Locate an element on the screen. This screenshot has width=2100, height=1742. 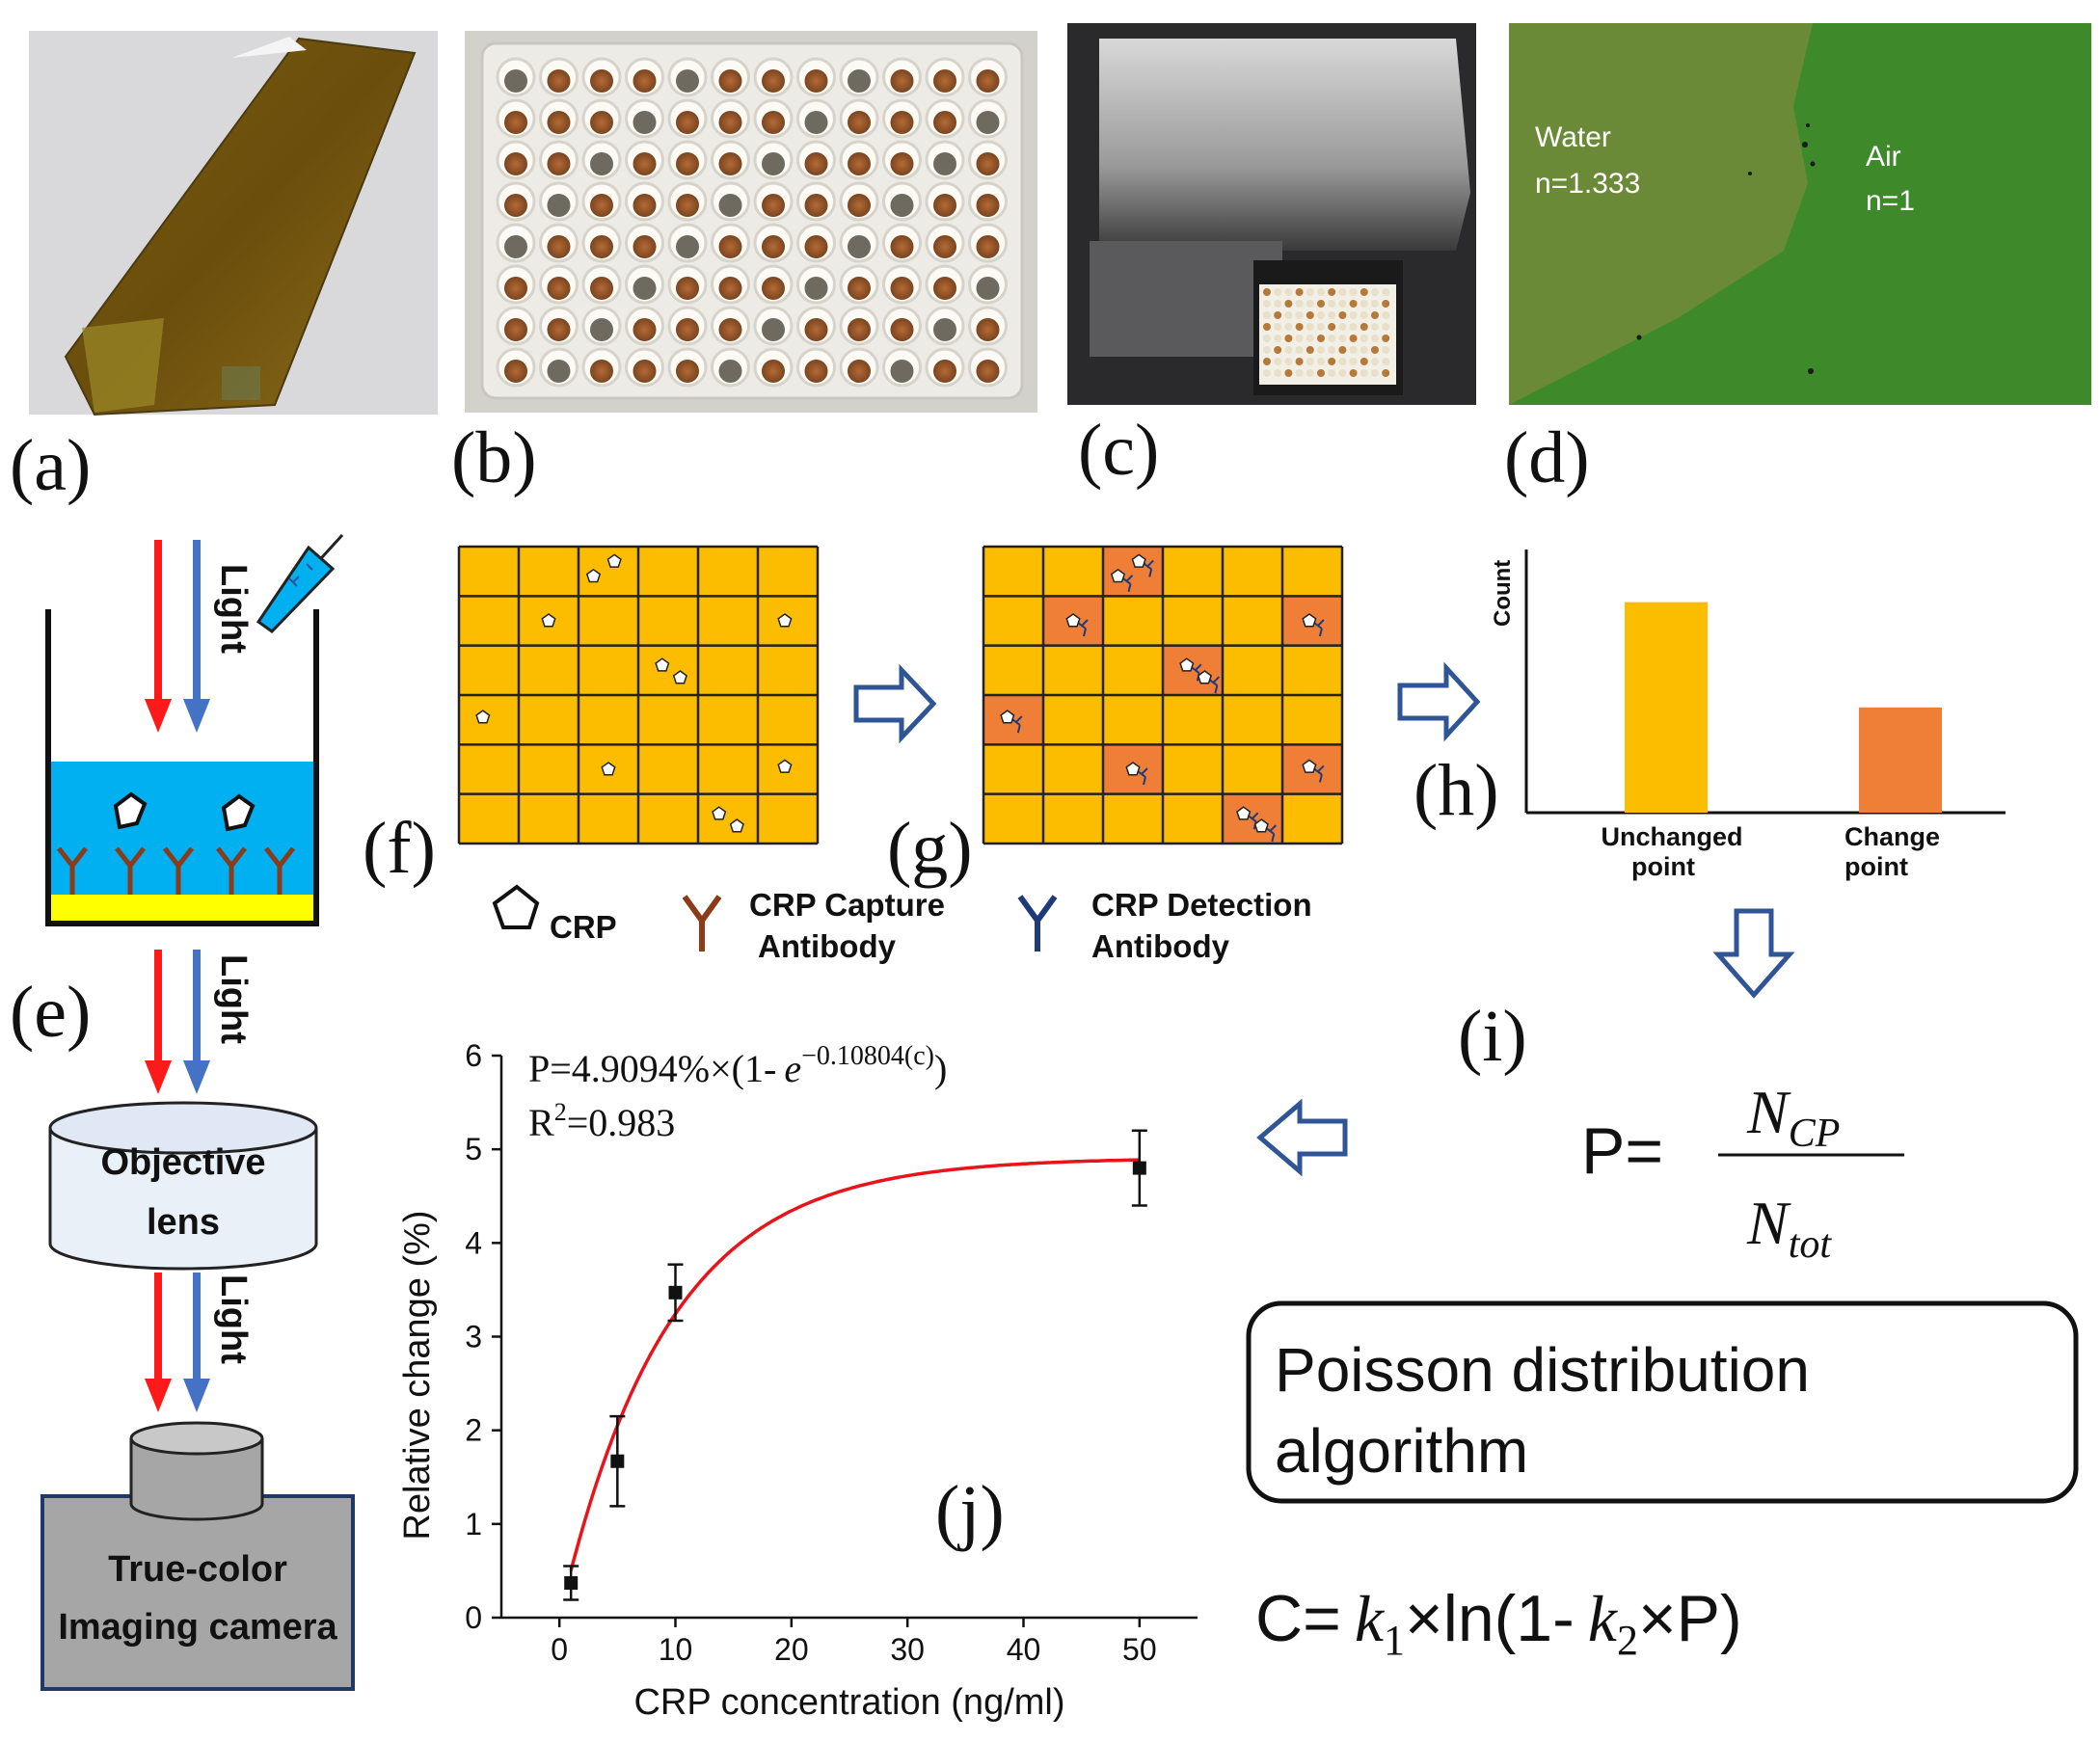
fit-r2-value: =0.983 is located at coordinates (621, 1122).